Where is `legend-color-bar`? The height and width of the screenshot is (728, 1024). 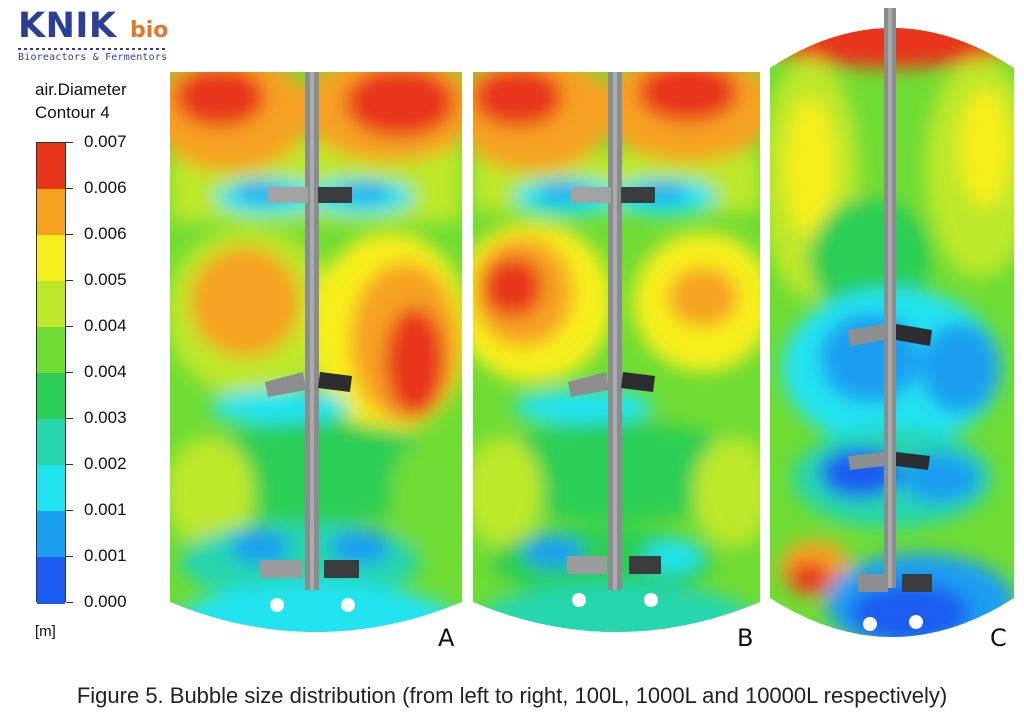 legend-color-bar is located at coordinates (51, 373).